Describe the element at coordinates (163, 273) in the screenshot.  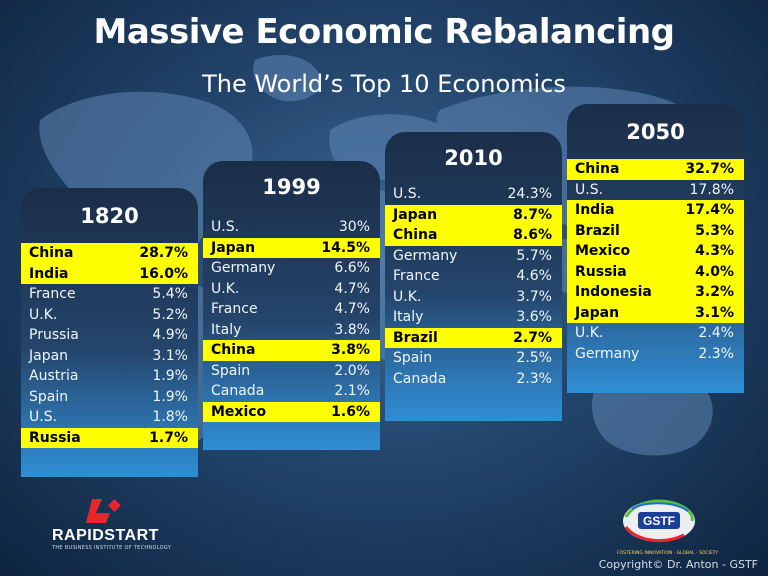
I see `gdp-share: 16.0%` at that location.